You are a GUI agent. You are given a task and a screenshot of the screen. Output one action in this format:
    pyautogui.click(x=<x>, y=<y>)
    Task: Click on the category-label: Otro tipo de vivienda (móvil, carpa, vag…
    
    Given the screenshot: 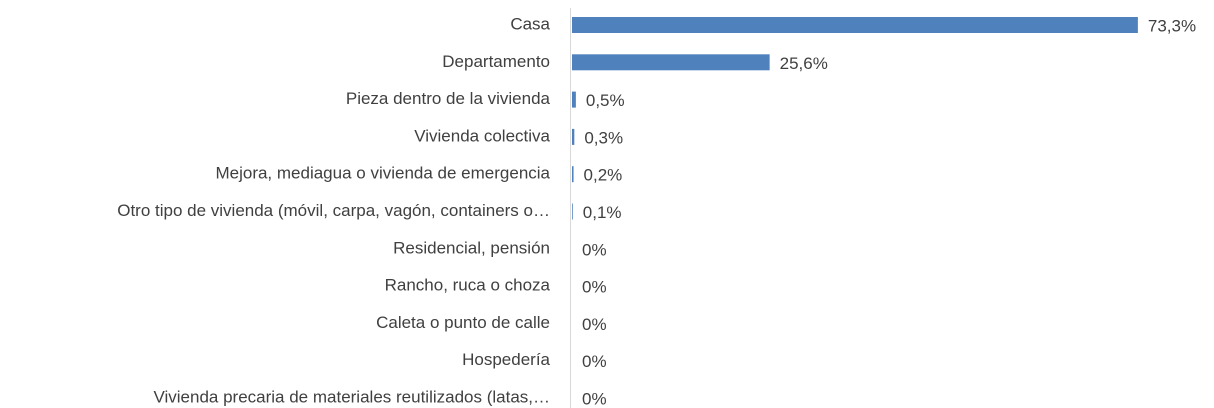 What is the action you would take?
    pyautogui.click(x=333, y=210)
    